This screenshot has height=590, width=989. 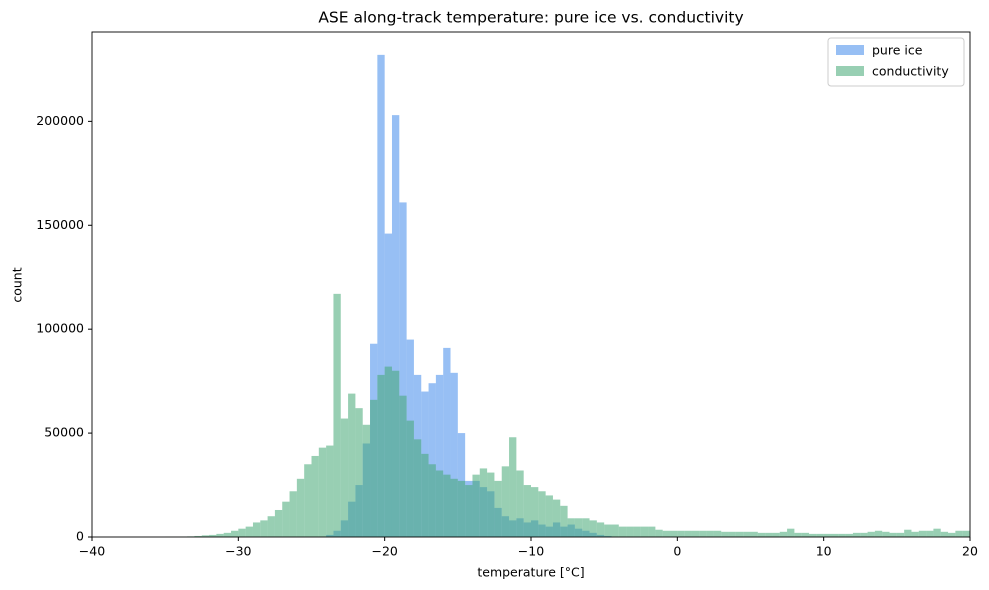 I want to click on y-tick-label: 100000, so click(x=60, y=328).